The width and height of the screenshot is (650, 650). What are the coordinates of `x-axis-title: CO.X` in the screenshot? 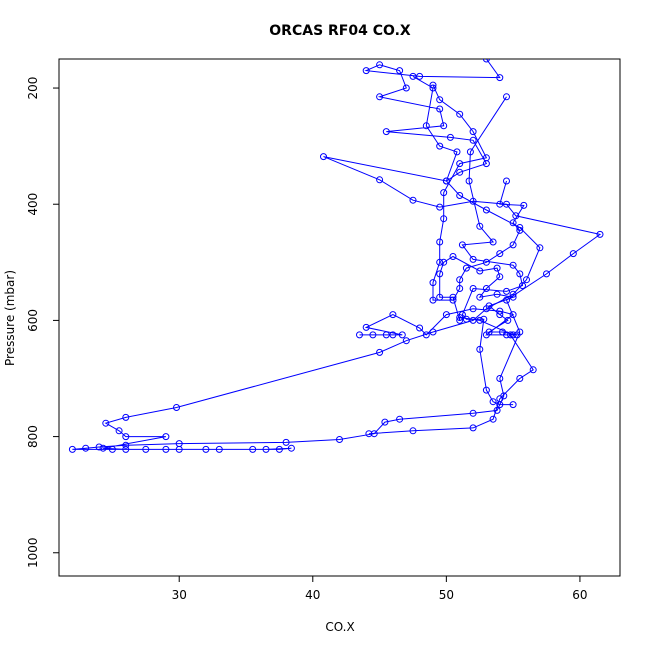 It's located at (339, 627).